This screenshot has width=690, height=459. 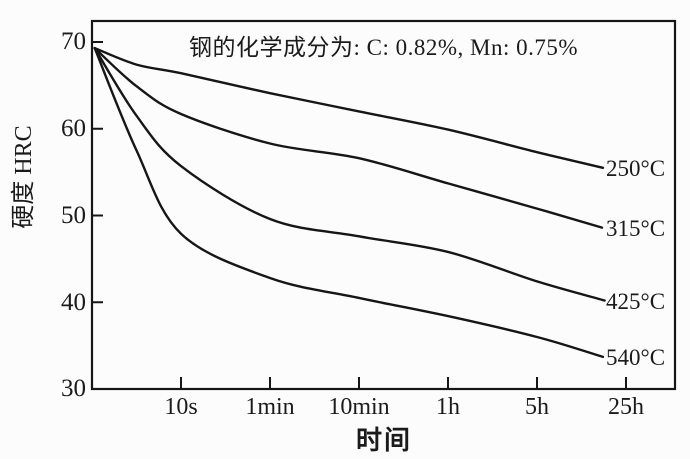 What do you see at coordinates (626, 407) in the screenshot?
I see `x-tick-label-25h: 25h` at bounding box center [626, 407].